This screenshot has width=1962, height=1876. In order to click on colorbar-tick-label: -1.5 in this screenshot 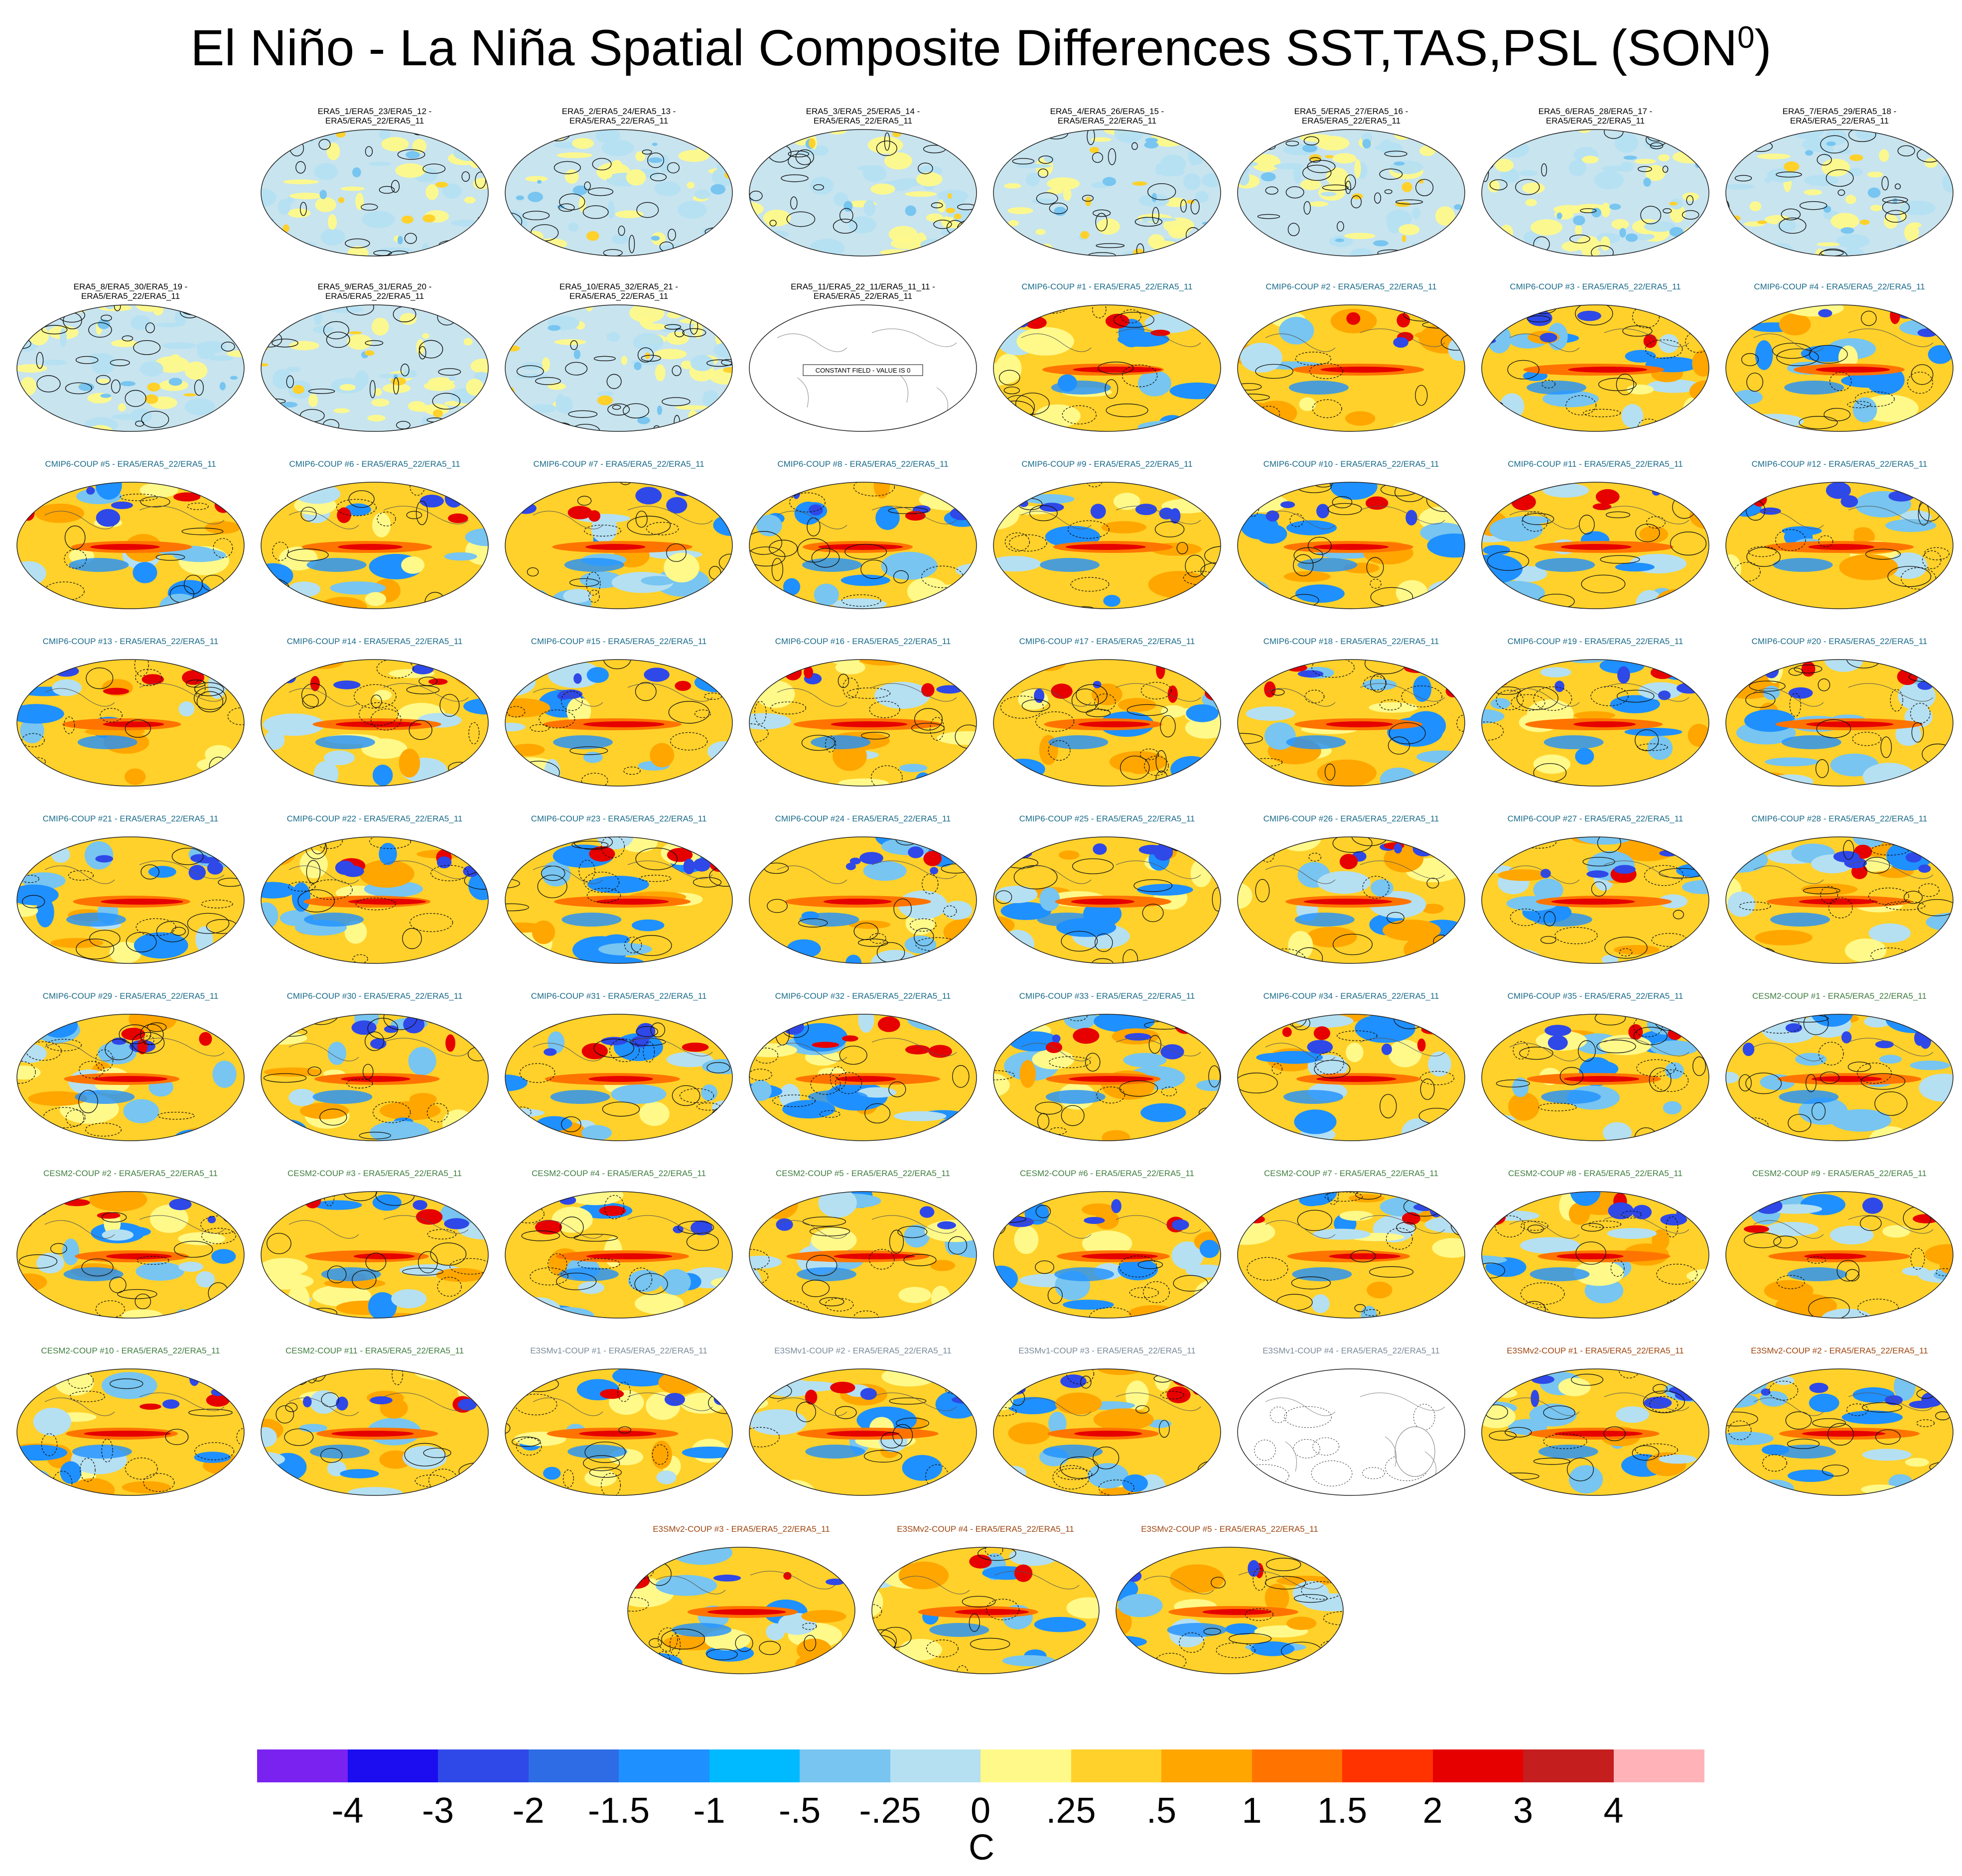, I will do `click(618, 1811)`.